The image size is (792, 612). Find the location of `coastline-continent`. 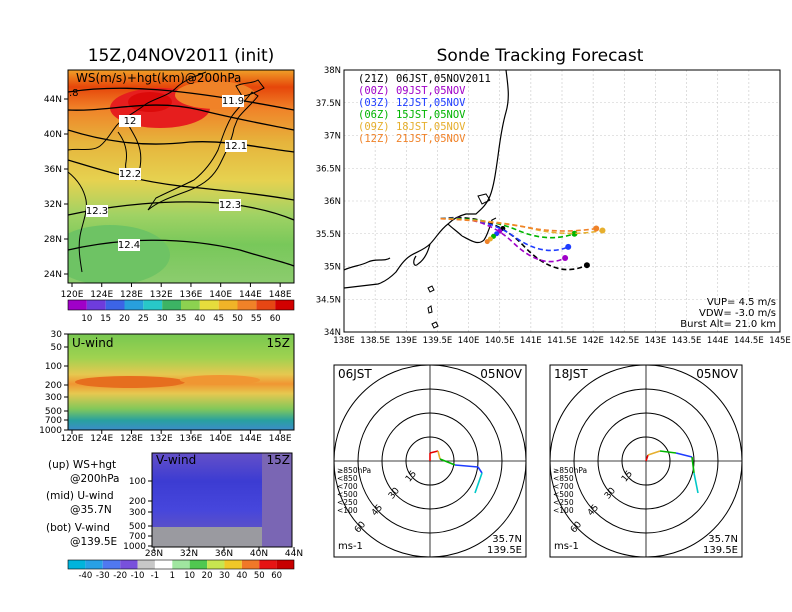

coastline-continent is located at coordinates (137, 111).